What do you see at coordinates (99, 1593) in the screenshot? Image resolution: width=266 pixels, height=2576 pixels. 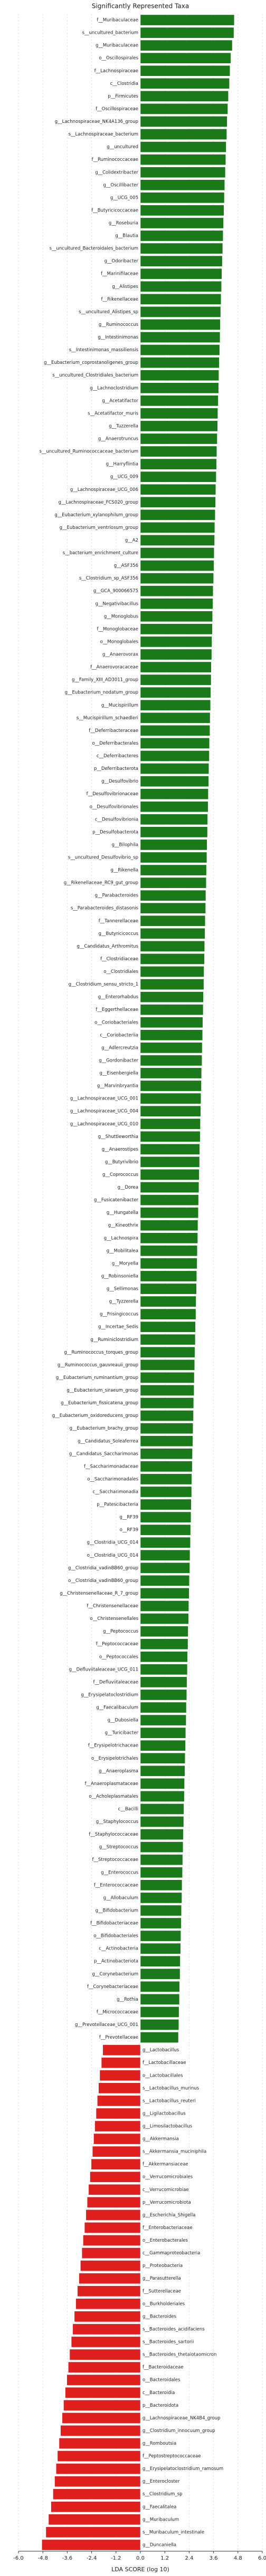 I see `category-label: g__Christensenellaceae_R_7_group` at bounding box center [99, 1593].